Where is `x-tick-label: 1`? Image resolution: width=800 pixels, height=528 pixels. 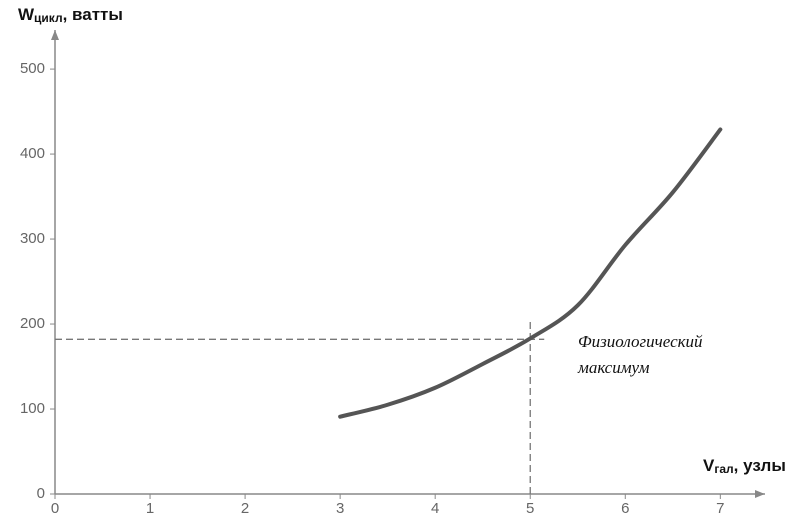 x-tick-label: 1 is located at coordinates (150, 508).